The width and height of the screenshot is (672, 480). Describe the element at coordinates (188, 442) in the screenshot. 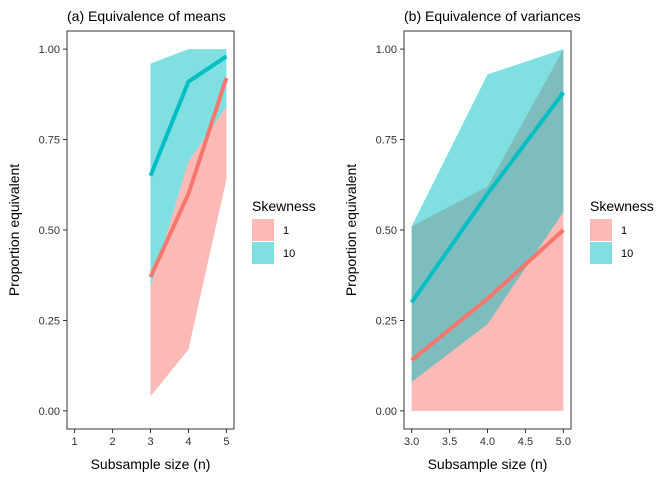

I see `x-tick-label: 4` at that location.